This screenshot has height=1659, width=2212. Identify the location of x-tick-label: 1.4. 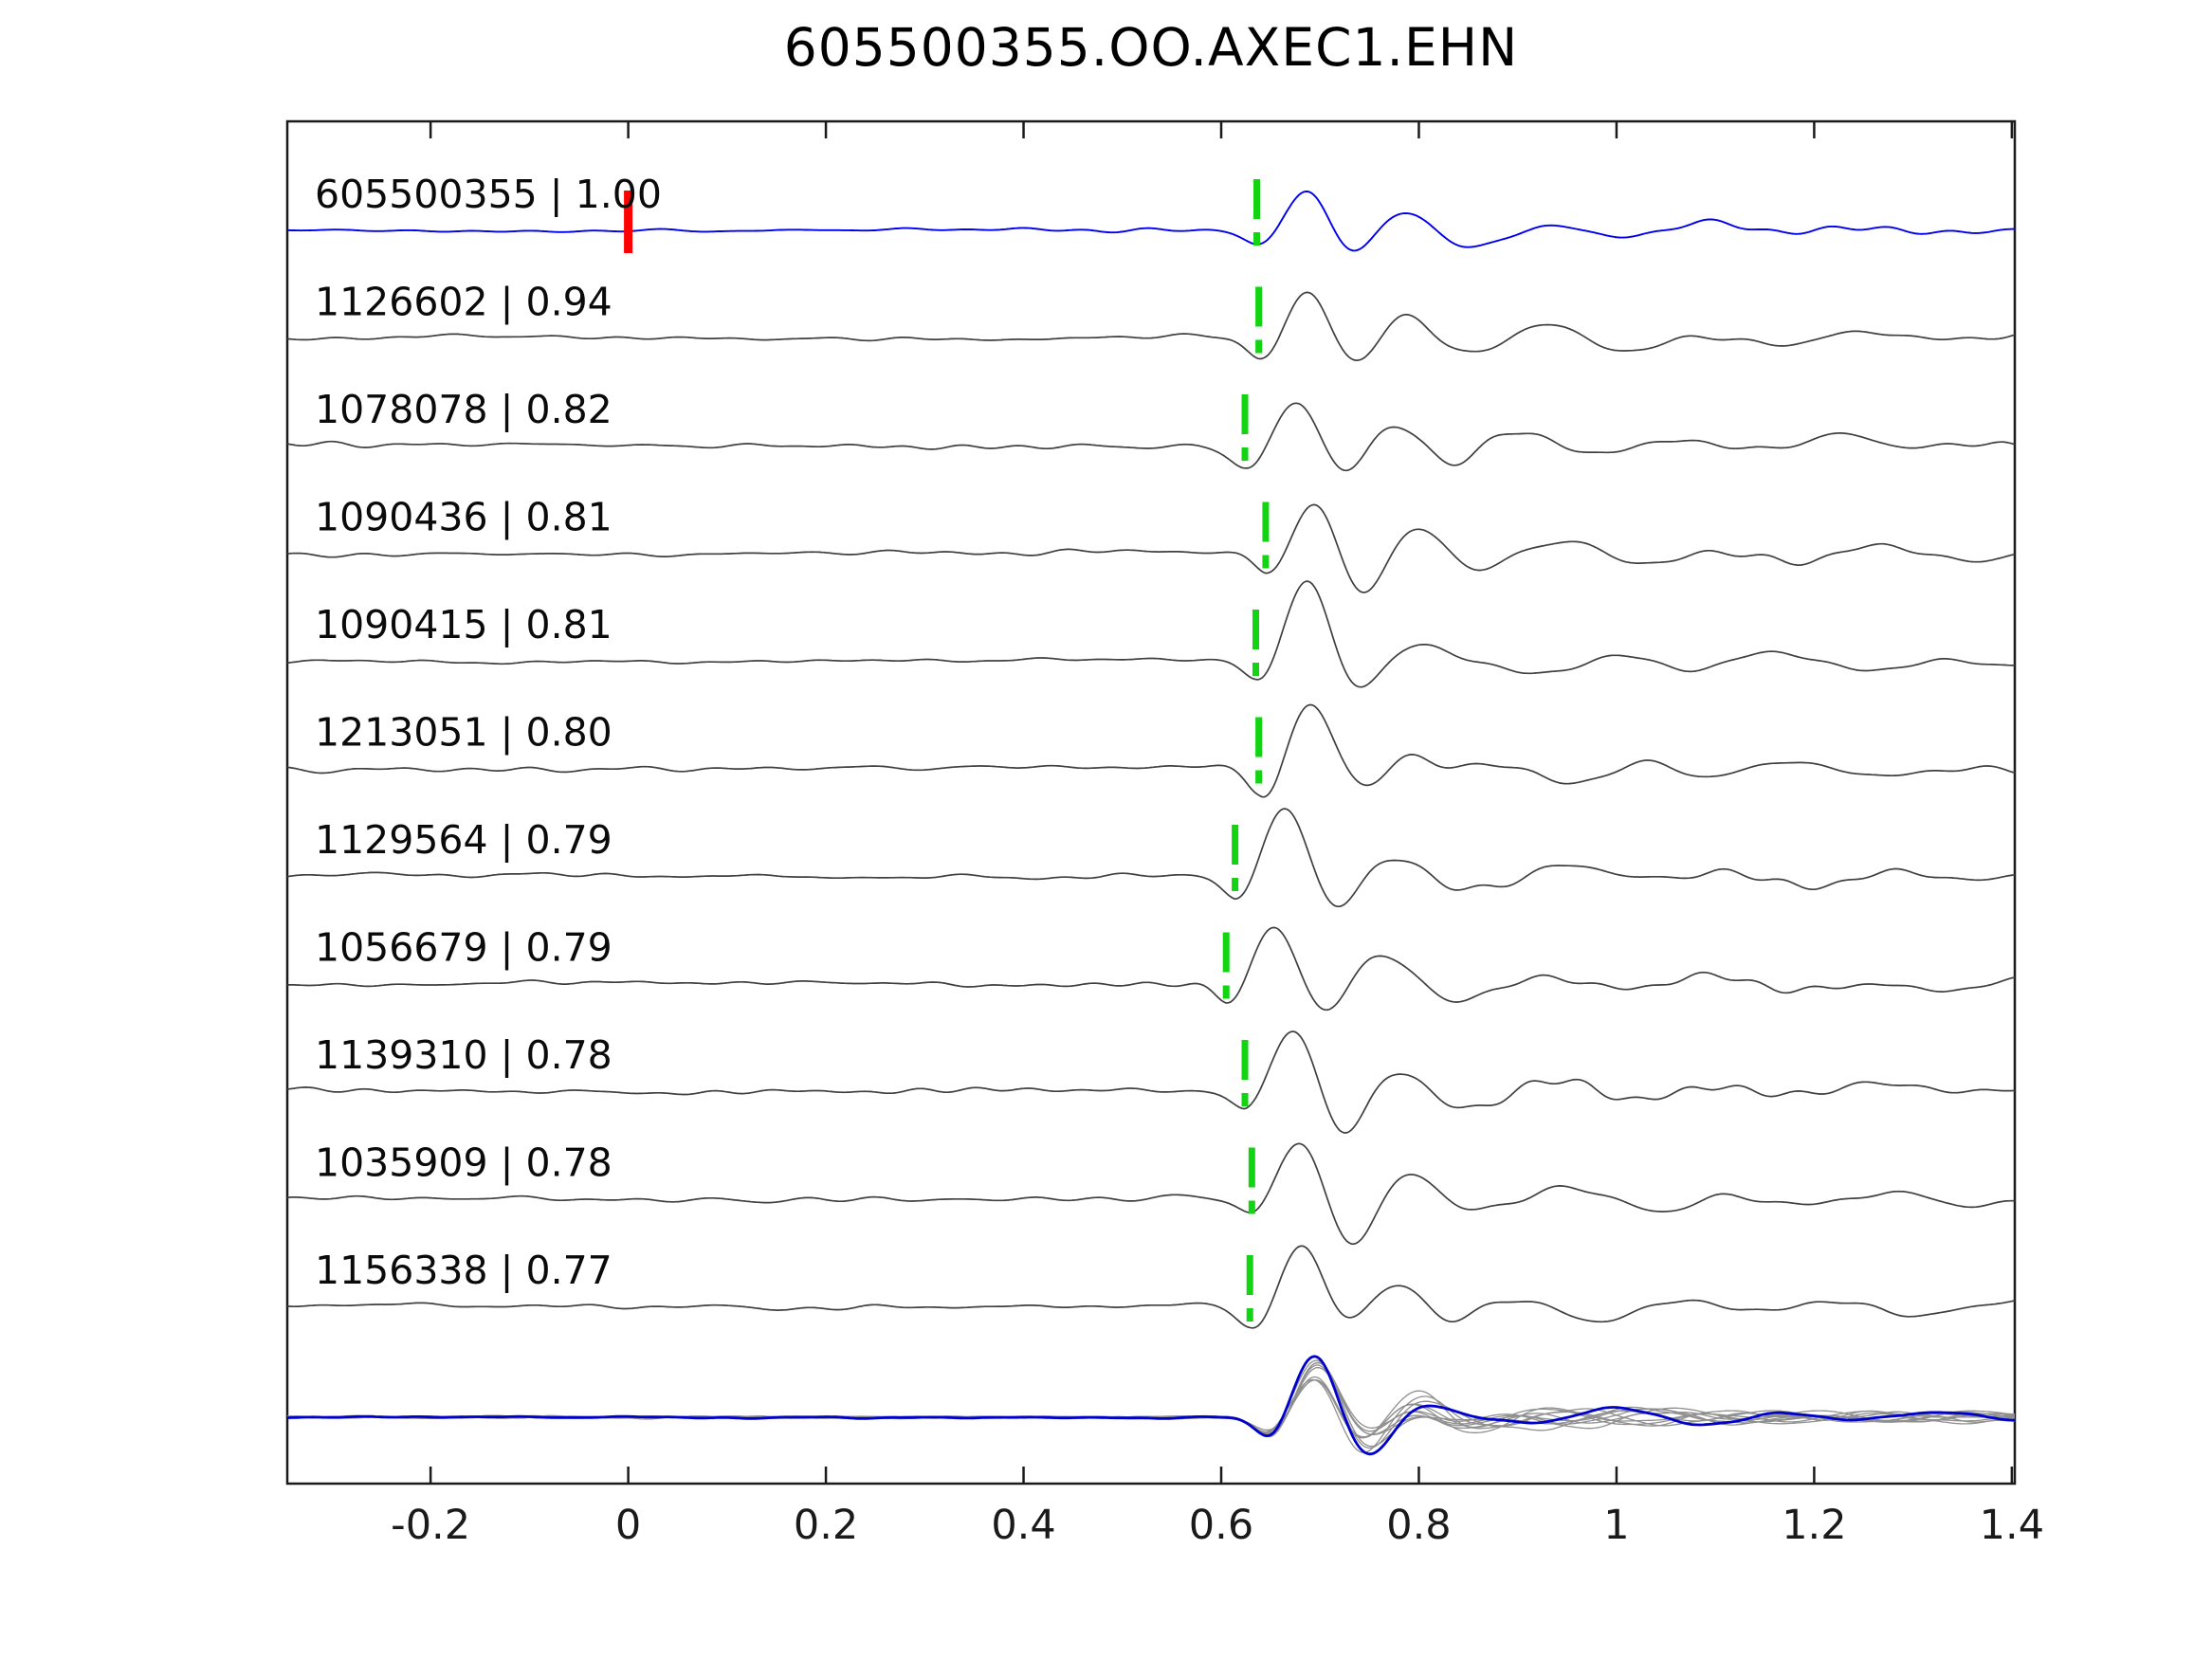
(2012, 1525).